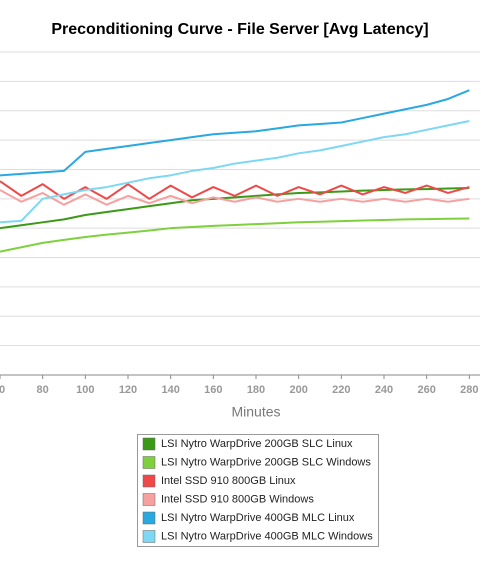 The width and height of the screenshot is (480, 567). Describe the element at coordinates (341, 390) in the screenshot. I see `x-tick-label: 220` at that location.